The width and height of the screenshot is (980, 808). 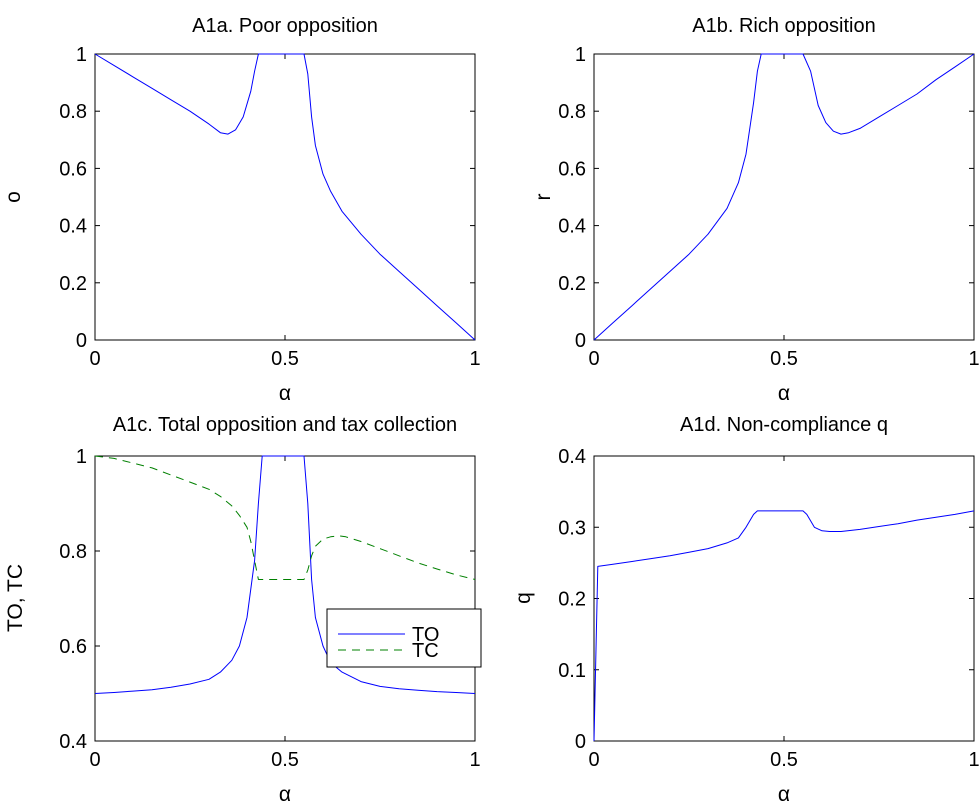 I want to click on y-axis-label: r, so click(x=543, y=197).